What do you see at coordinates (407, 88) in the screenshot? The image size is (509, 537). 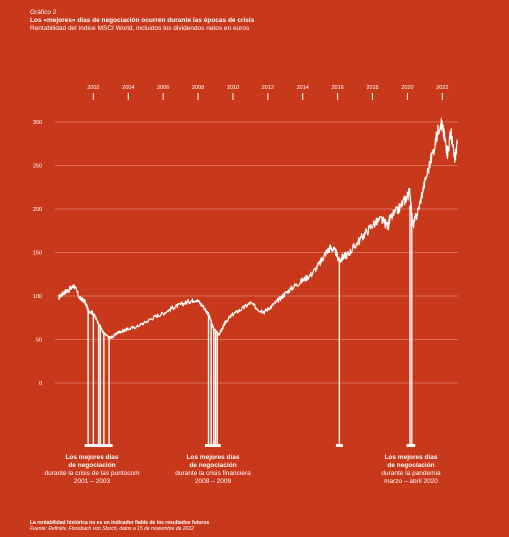 I see `x-tick-label: 2020` at bounding box center [407, 88].